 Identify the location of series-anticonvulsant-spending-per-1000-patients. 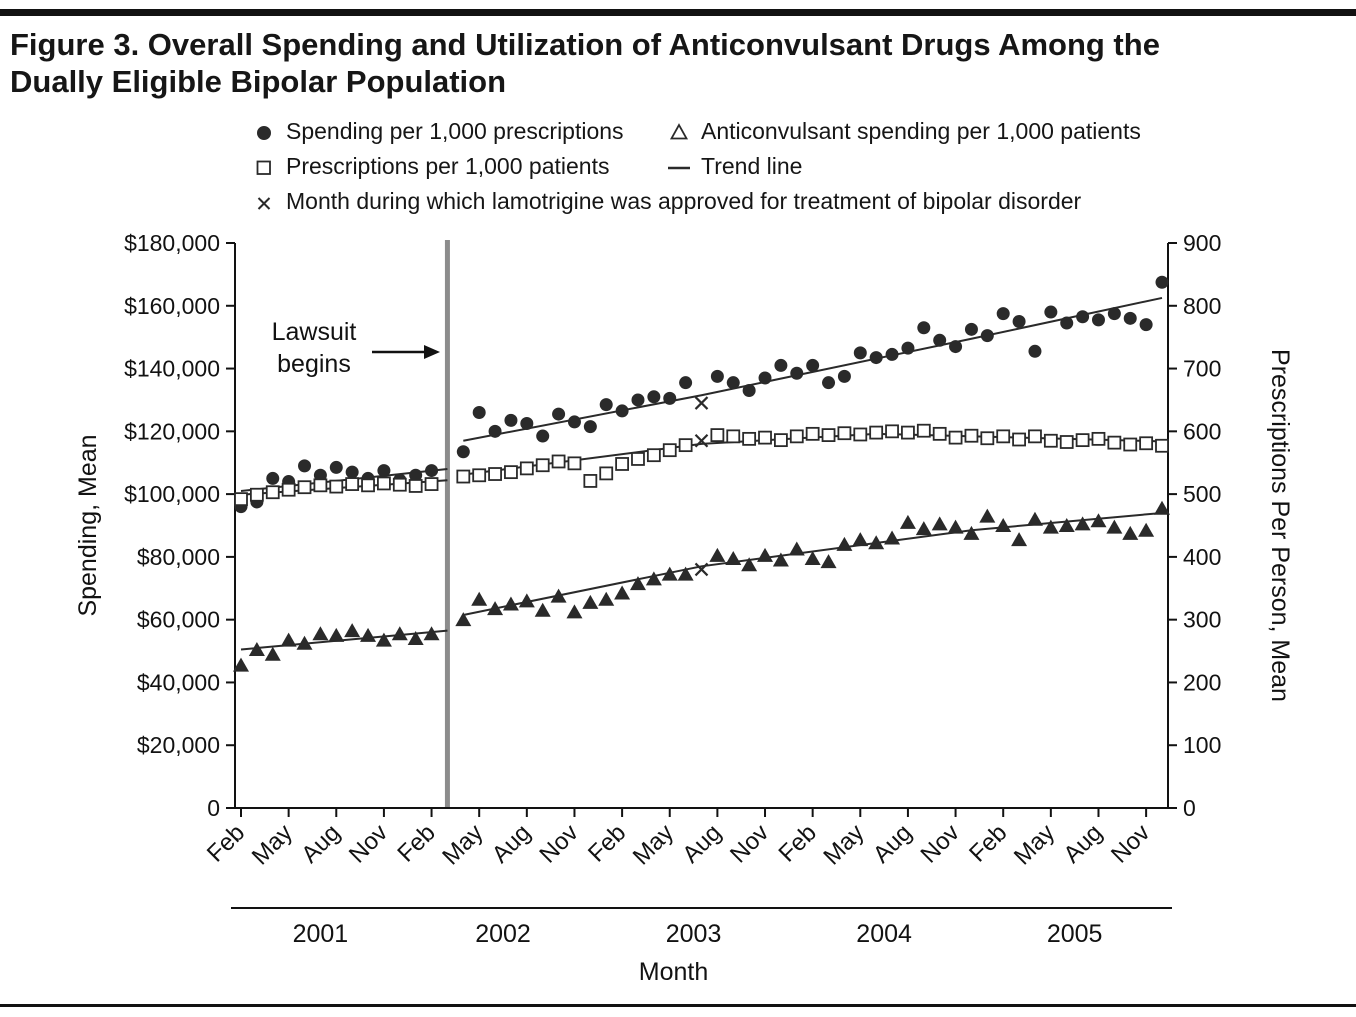
(701, 586).